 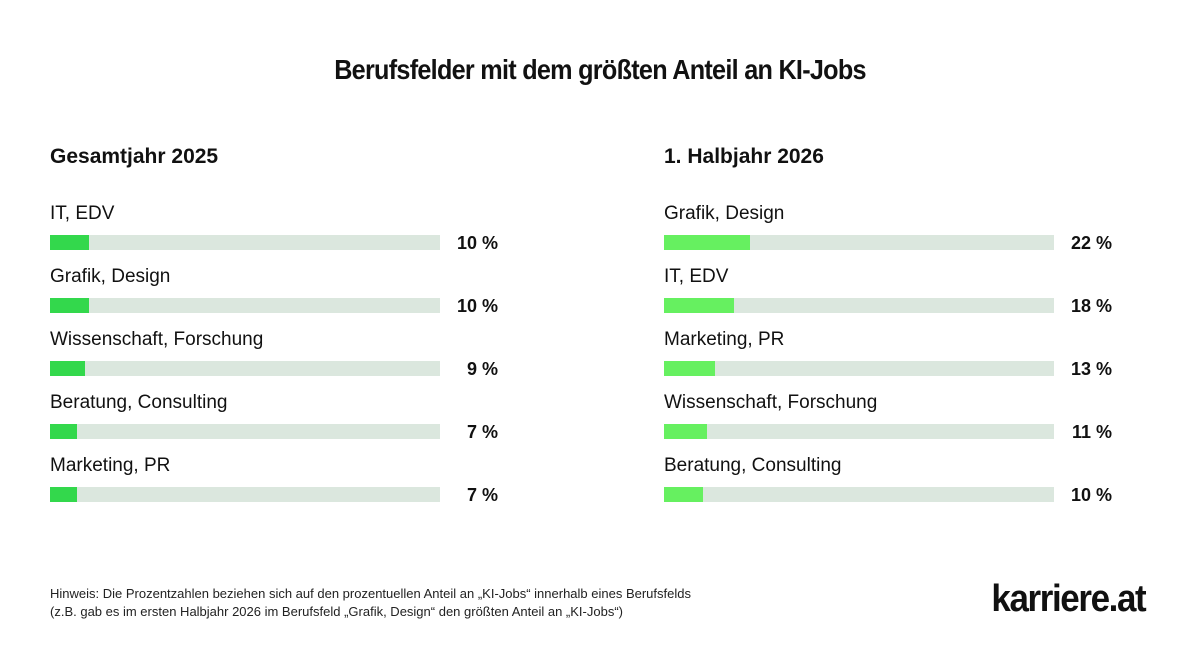 What do you see at coordinates (1091, 432) in the screenshot?
I see `value-label: 11 %` at bounding box center [1091, 432].